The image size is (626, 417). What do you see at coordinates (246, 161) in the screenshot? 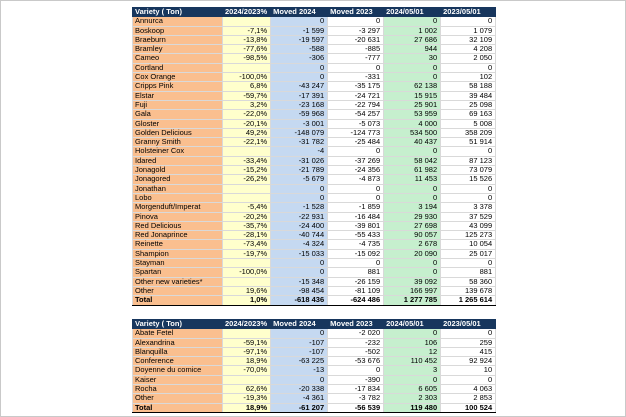
I see `value-cell: -33,4%` at bounding box center [246, 161].